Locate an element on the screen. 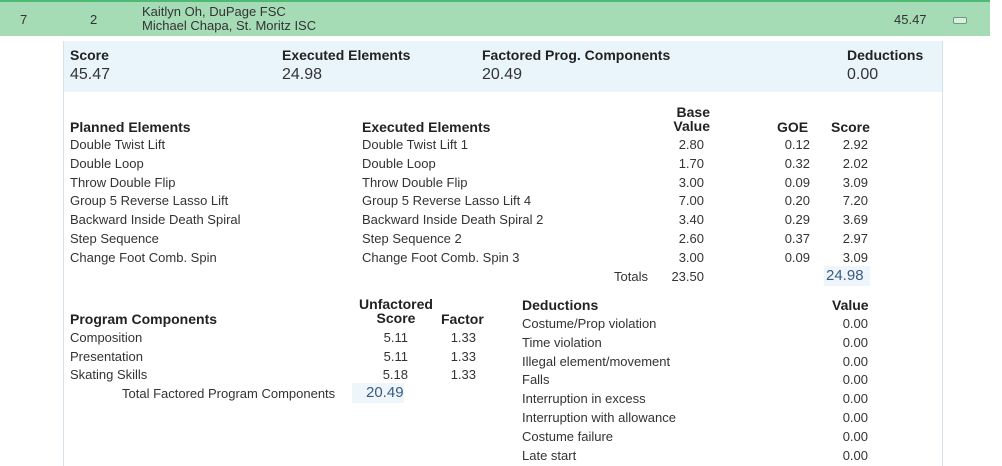 The width and height of the screenshot is (1002, 466). executed-element: Step Sequence 2 is located at coordinates (412, 238).